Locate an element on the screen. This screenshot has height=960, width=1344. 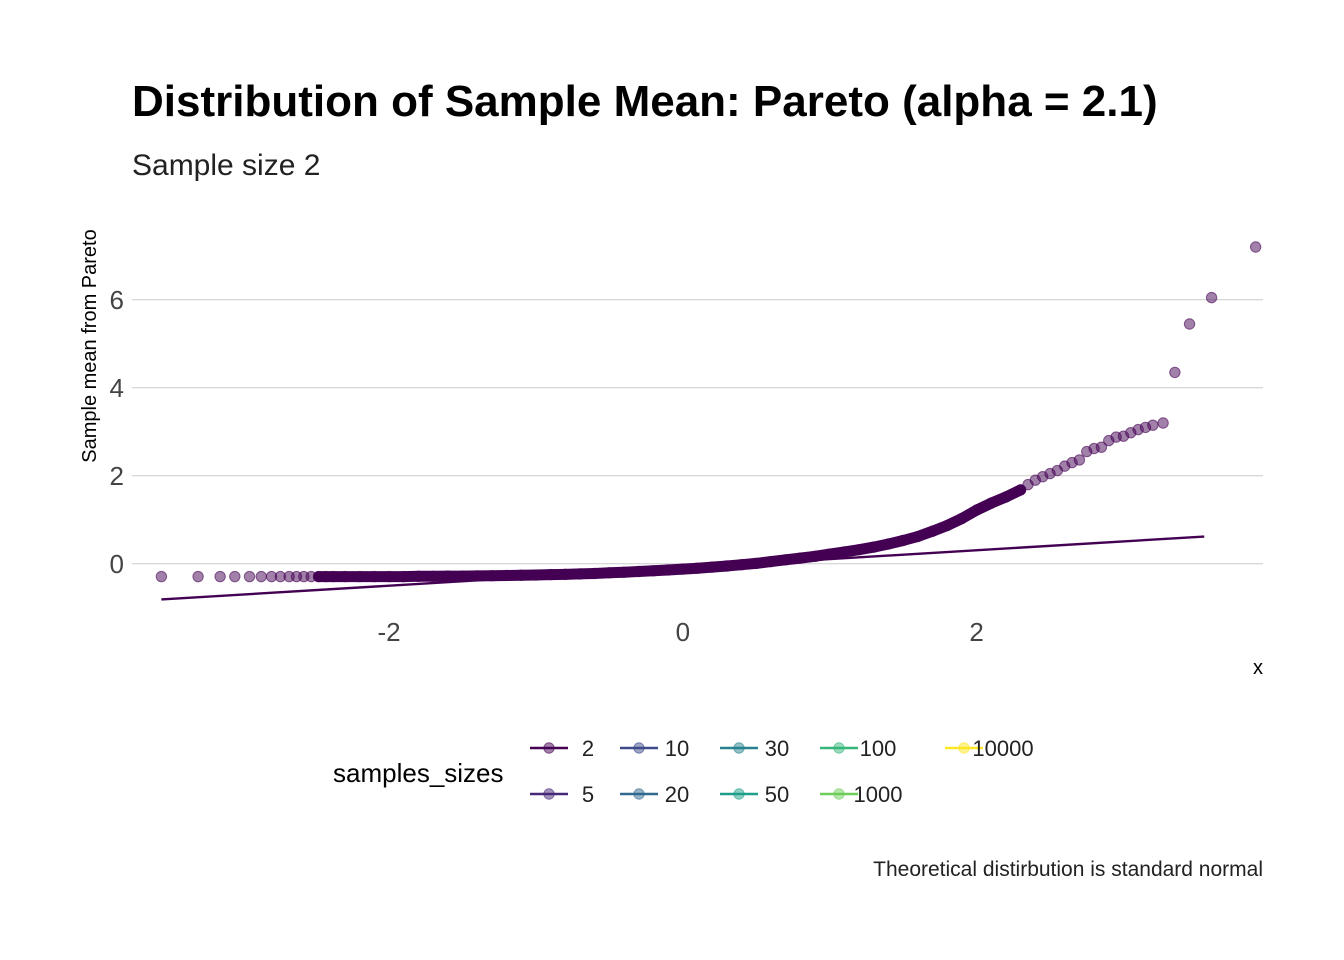
x-axis-label: x is located at coordinates (1258, 668).